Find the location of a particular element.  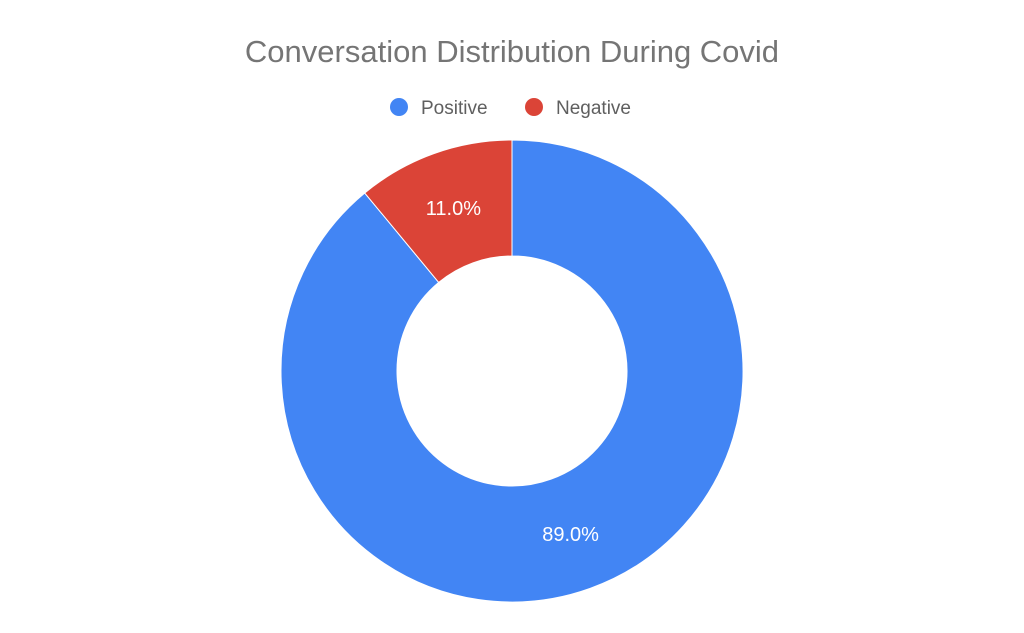

donut-slice-negative is located at coordinates (438, 211).